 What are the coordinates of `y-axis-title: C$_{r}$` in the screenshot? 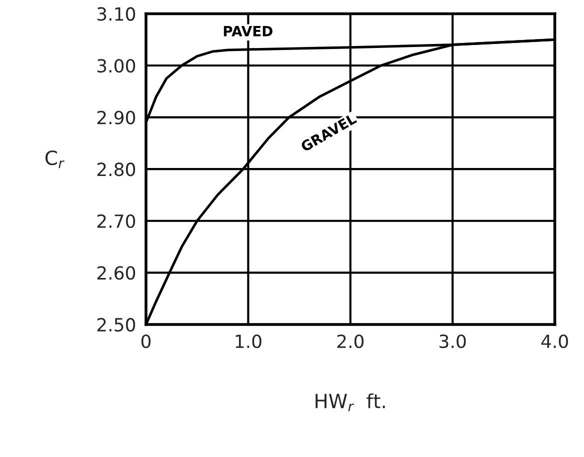 It's located at (54, 159).